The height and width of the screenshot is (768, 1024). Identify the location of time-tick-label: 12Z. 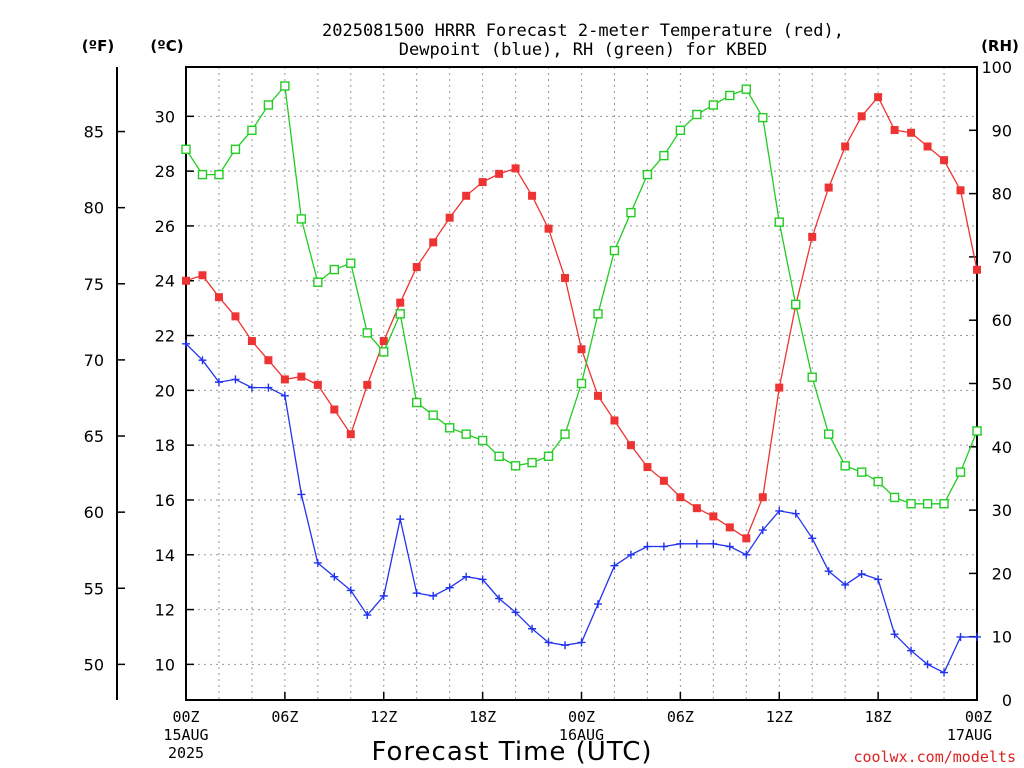
(383, 717).